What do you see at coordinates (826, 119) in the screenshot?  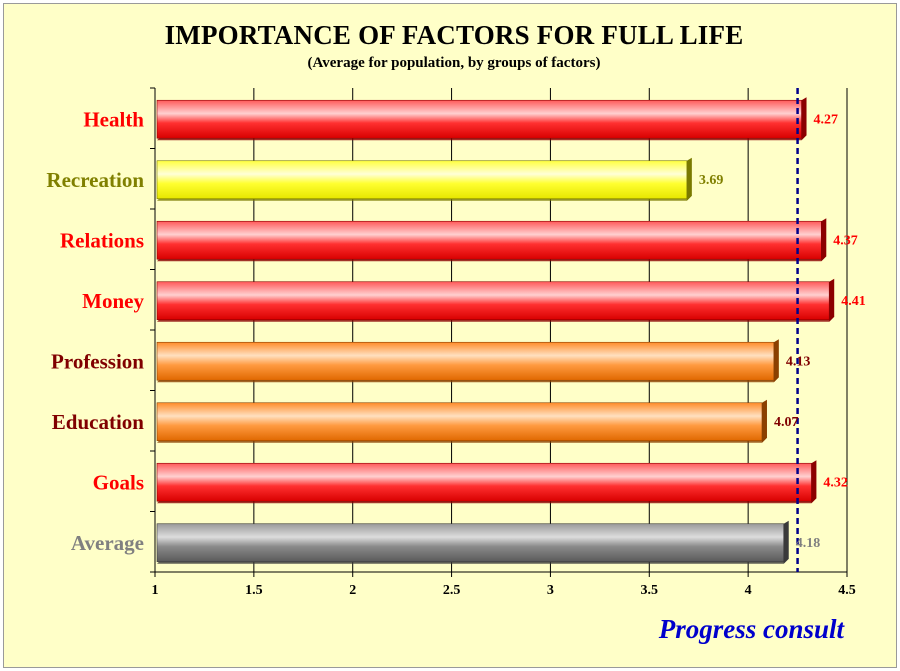 I see `value-label: 4.27` at bounding box center [826, 119].